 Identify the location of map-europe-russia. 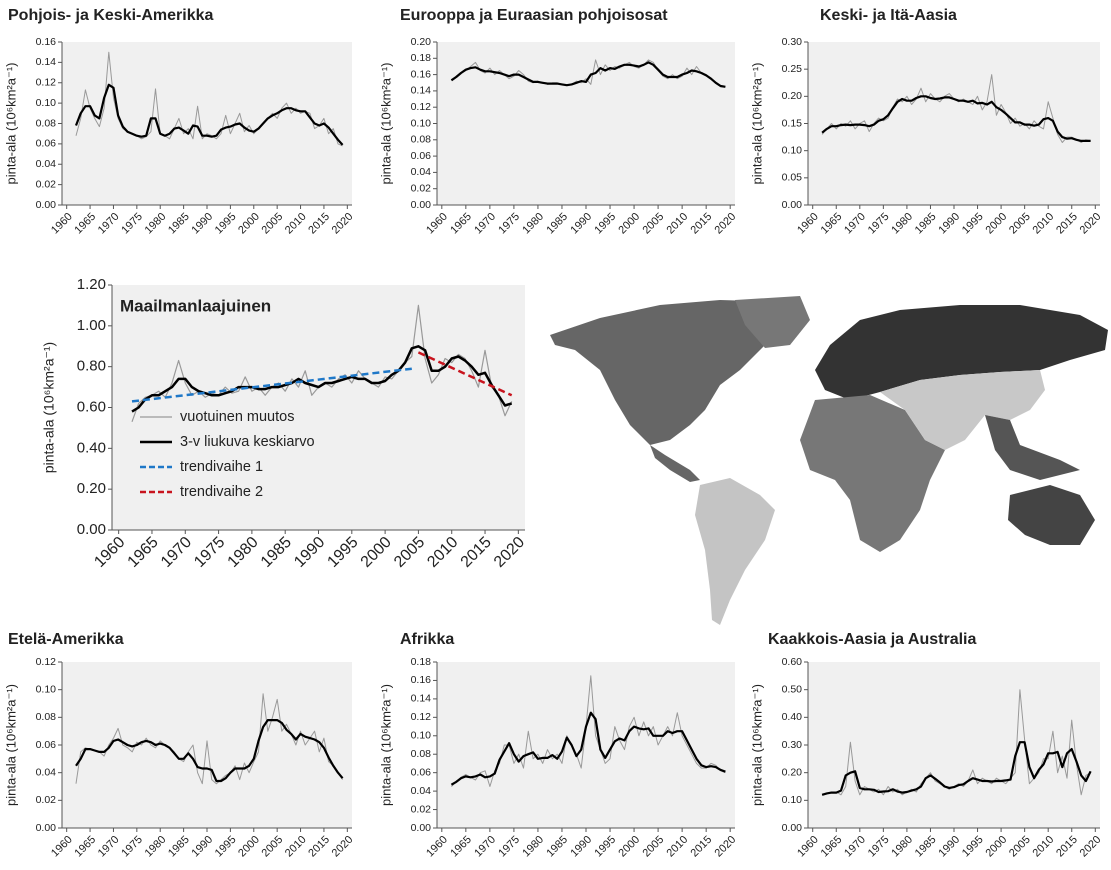
(961, 352).